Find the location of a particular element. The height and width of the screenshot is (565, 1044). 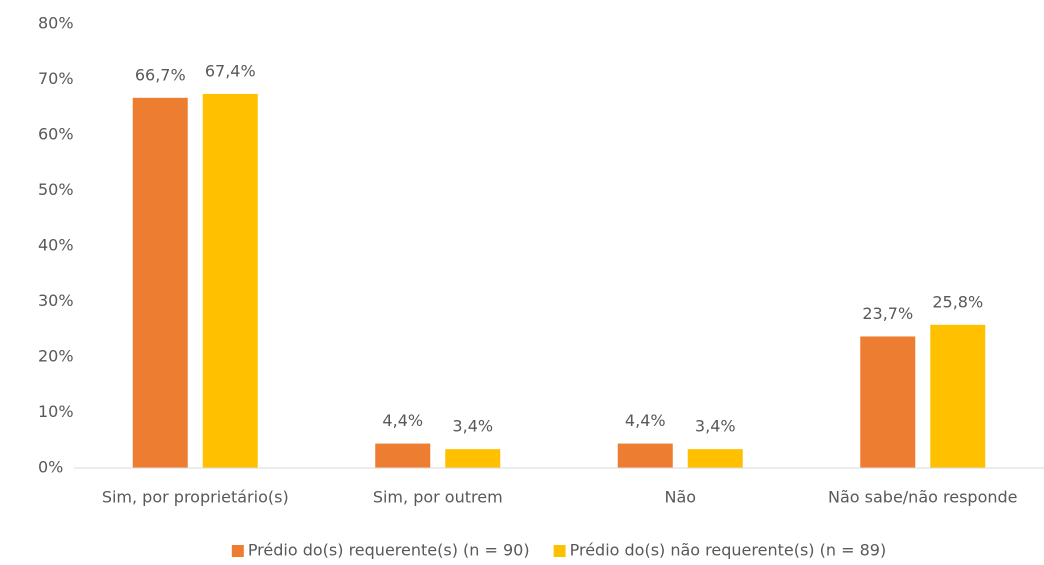

legend-label: Prédio do(s) requerente(s) (n = 90) is located at coordinates (389, 550).